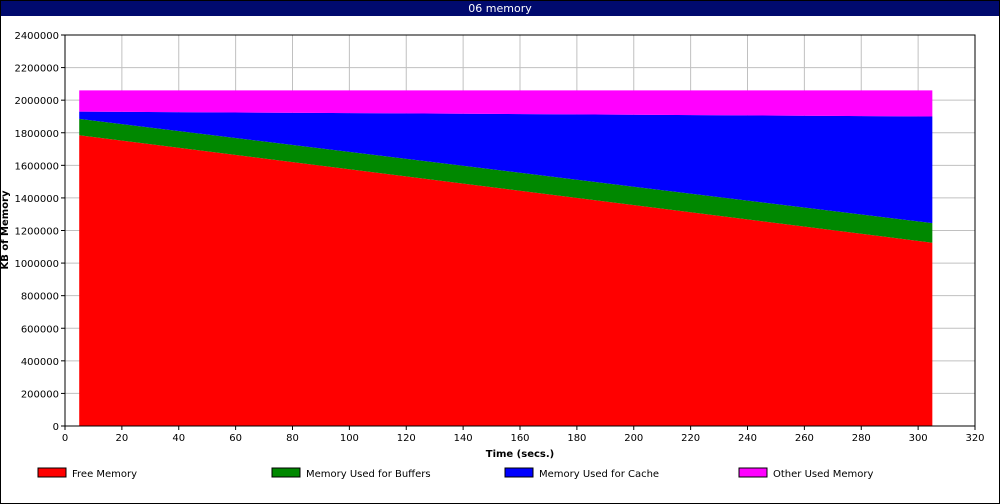 The height and width of the screenshot is (504, 1000). Describe the element at coordinates (520, 454) in the screenshot. I see `x-axis-title: Time (secs.)` at that location.